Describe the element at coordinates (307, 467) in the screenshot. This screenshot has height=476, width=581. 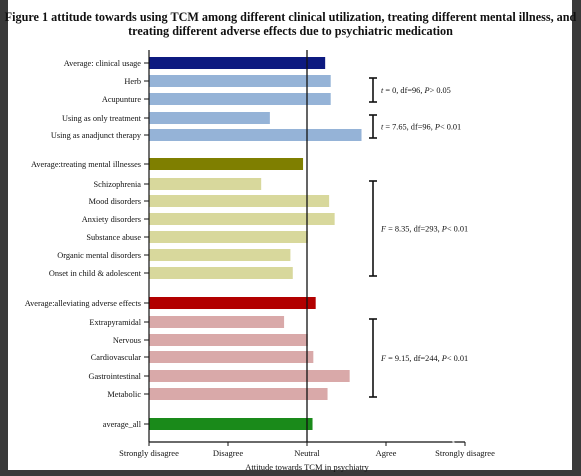
I see `x-axis-label: Attitude towards TCM in psychiatry` at that location.